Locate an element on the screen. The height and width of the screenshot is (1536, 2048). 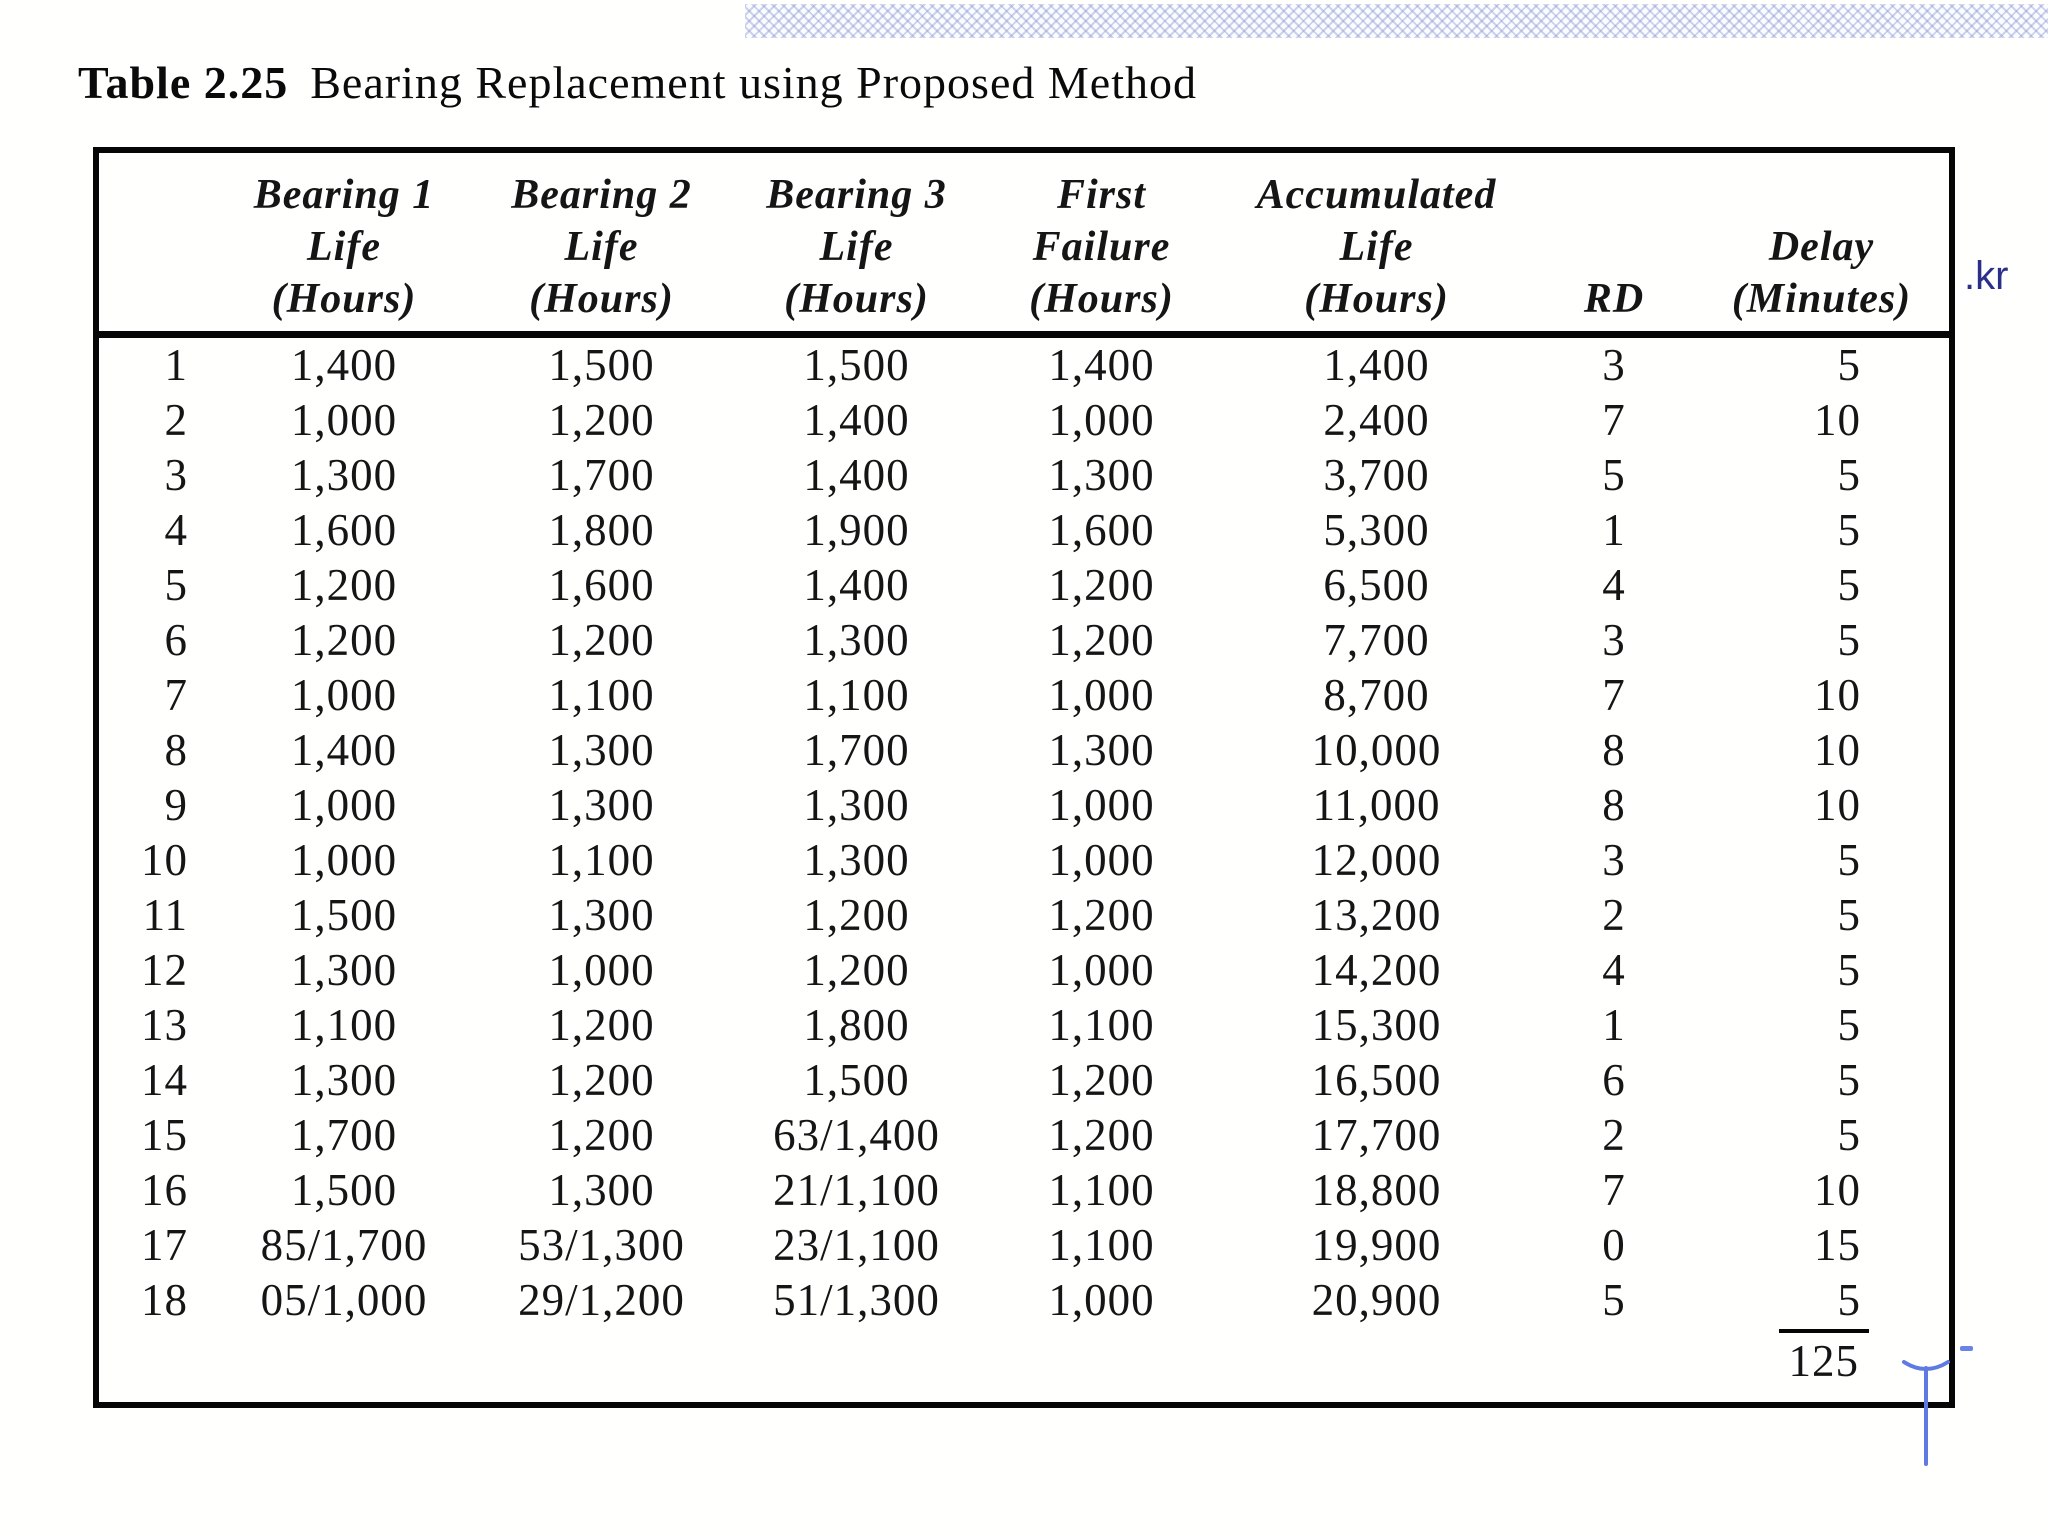
cell-n: 13 is located at coordinates (164, 1025).